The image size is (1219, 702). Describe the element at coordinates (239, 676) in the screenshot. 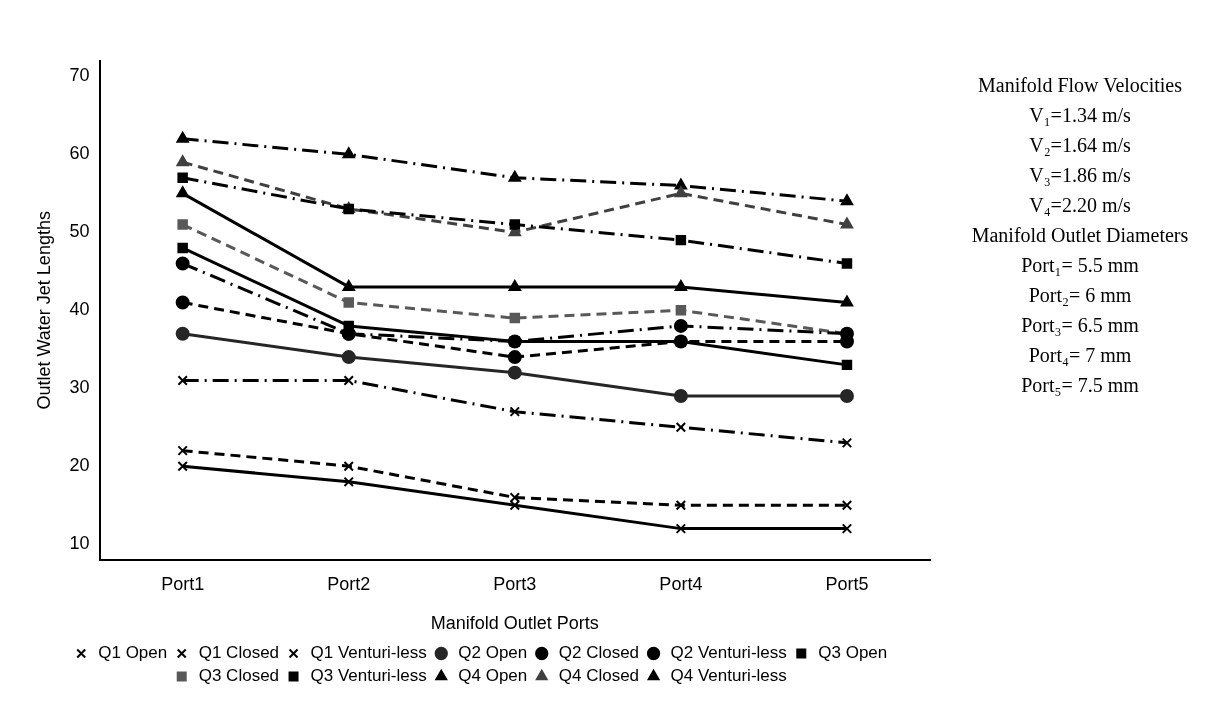

I see `legend-label: Q3 Closed` at that location.